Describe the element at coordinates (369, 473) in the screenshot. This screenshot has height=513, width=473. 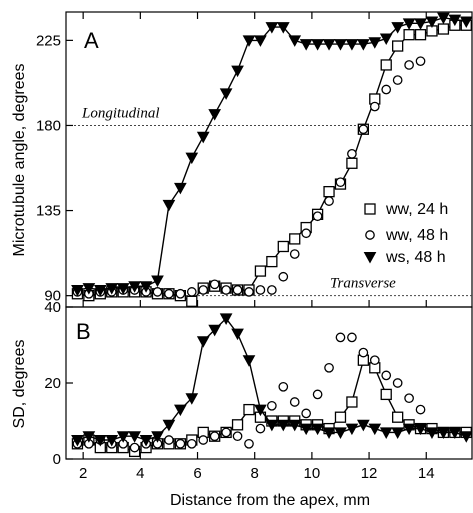
I see `panel-b-x-tick-label: 12` at that location.